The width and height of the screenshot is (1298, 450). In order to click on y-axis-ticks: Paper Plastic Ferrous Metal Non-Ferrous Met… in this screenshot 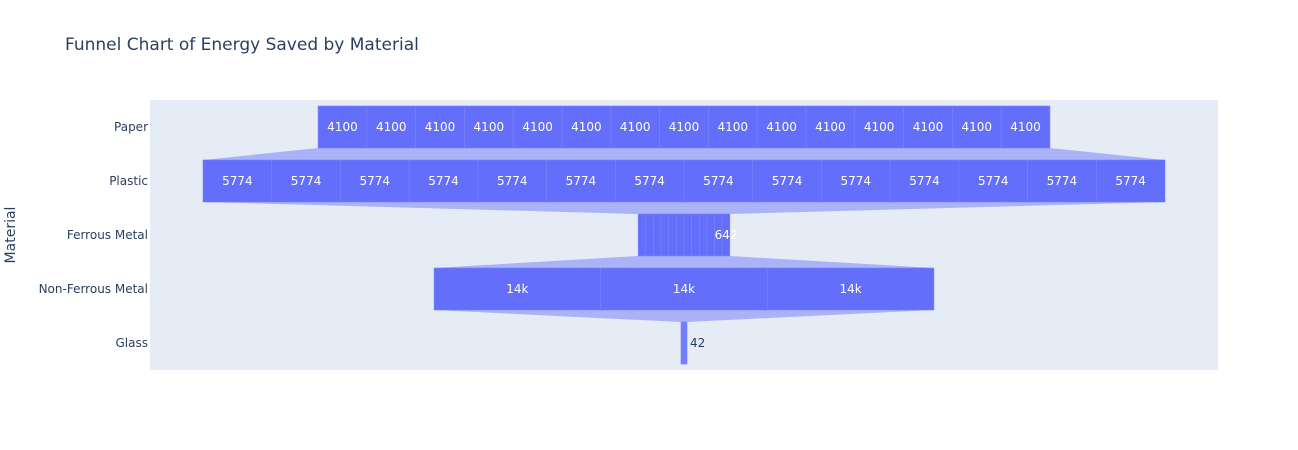, I will do `click(93, 235)`.